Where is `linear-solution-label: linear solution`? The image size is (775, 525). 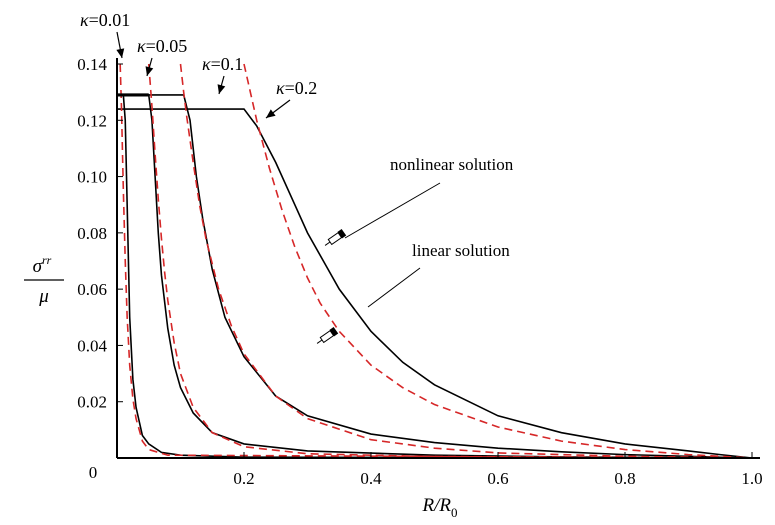 linear-solution-label: linear solution is located at coordinates (461, 250).